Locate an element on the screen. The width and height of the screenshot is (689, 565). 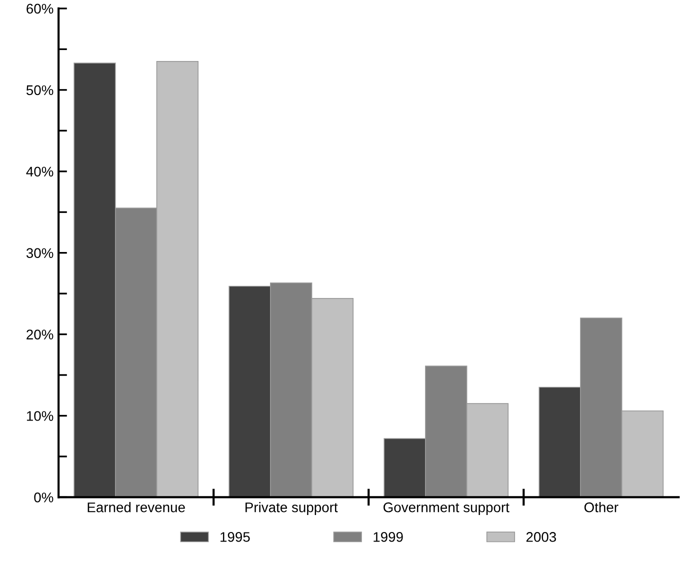
legend-label: 1999 is located at coordinates (388, 537).